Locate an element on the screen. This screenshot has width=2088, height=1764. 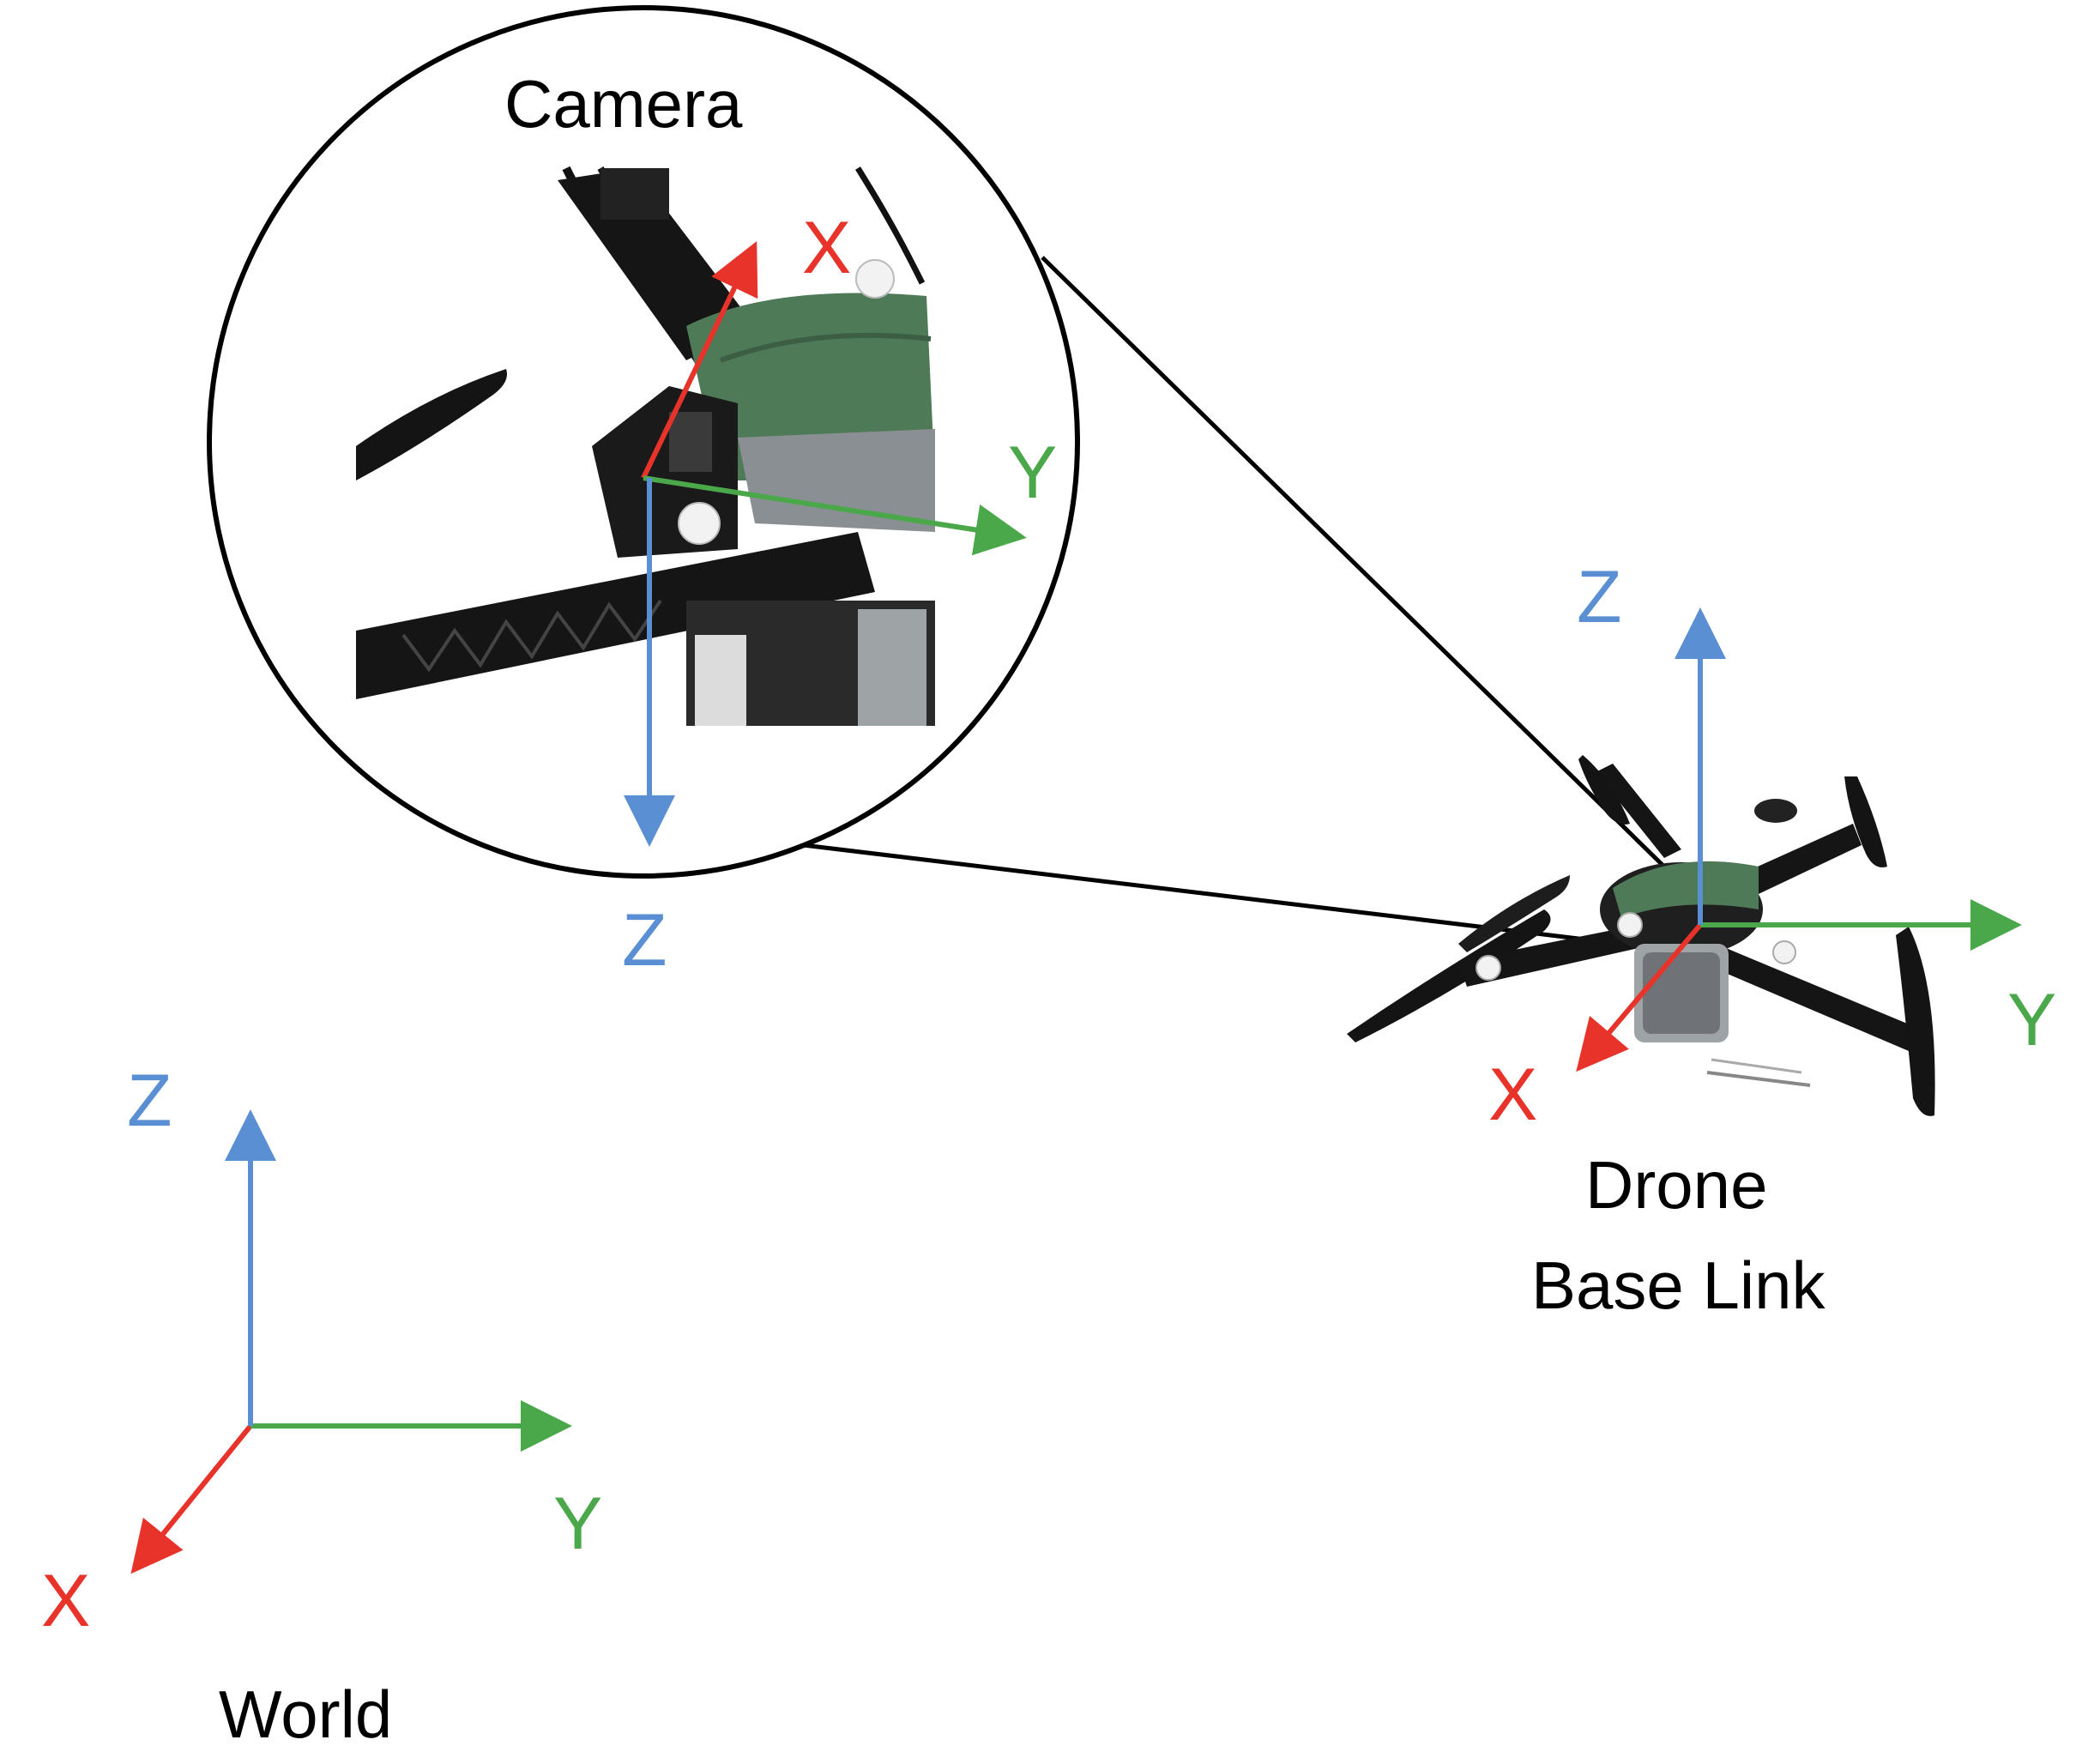
world-x-label: X is located at coordinates (65, 1601).